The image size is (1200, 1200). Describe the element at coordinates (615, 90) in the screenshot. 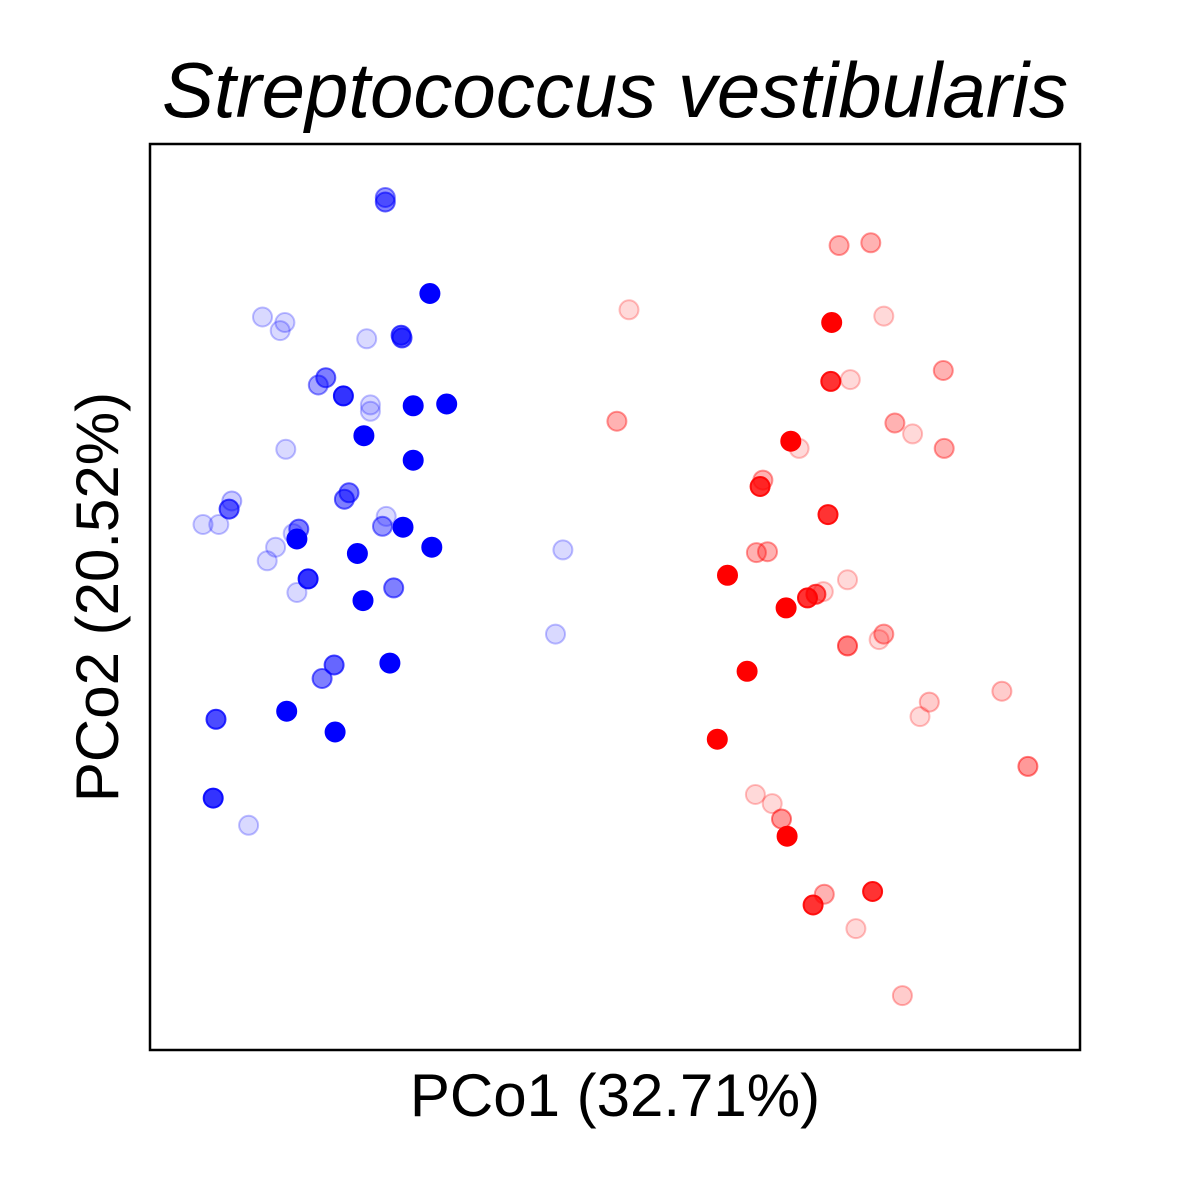

I see `chart-title: Streptococcus vestibularis` at that location.